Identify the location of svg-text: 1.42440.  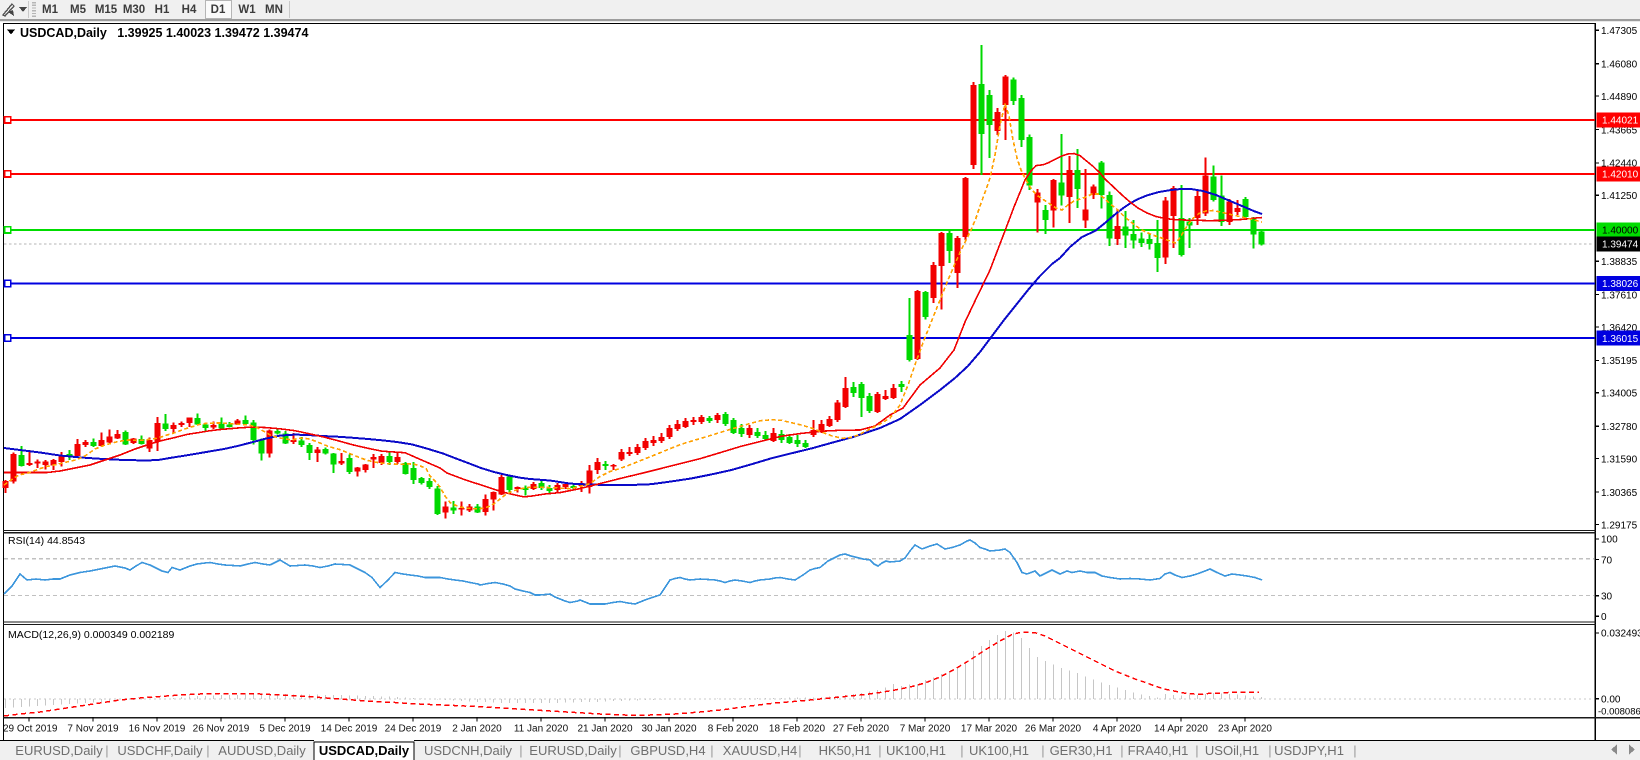
(1619, 164).